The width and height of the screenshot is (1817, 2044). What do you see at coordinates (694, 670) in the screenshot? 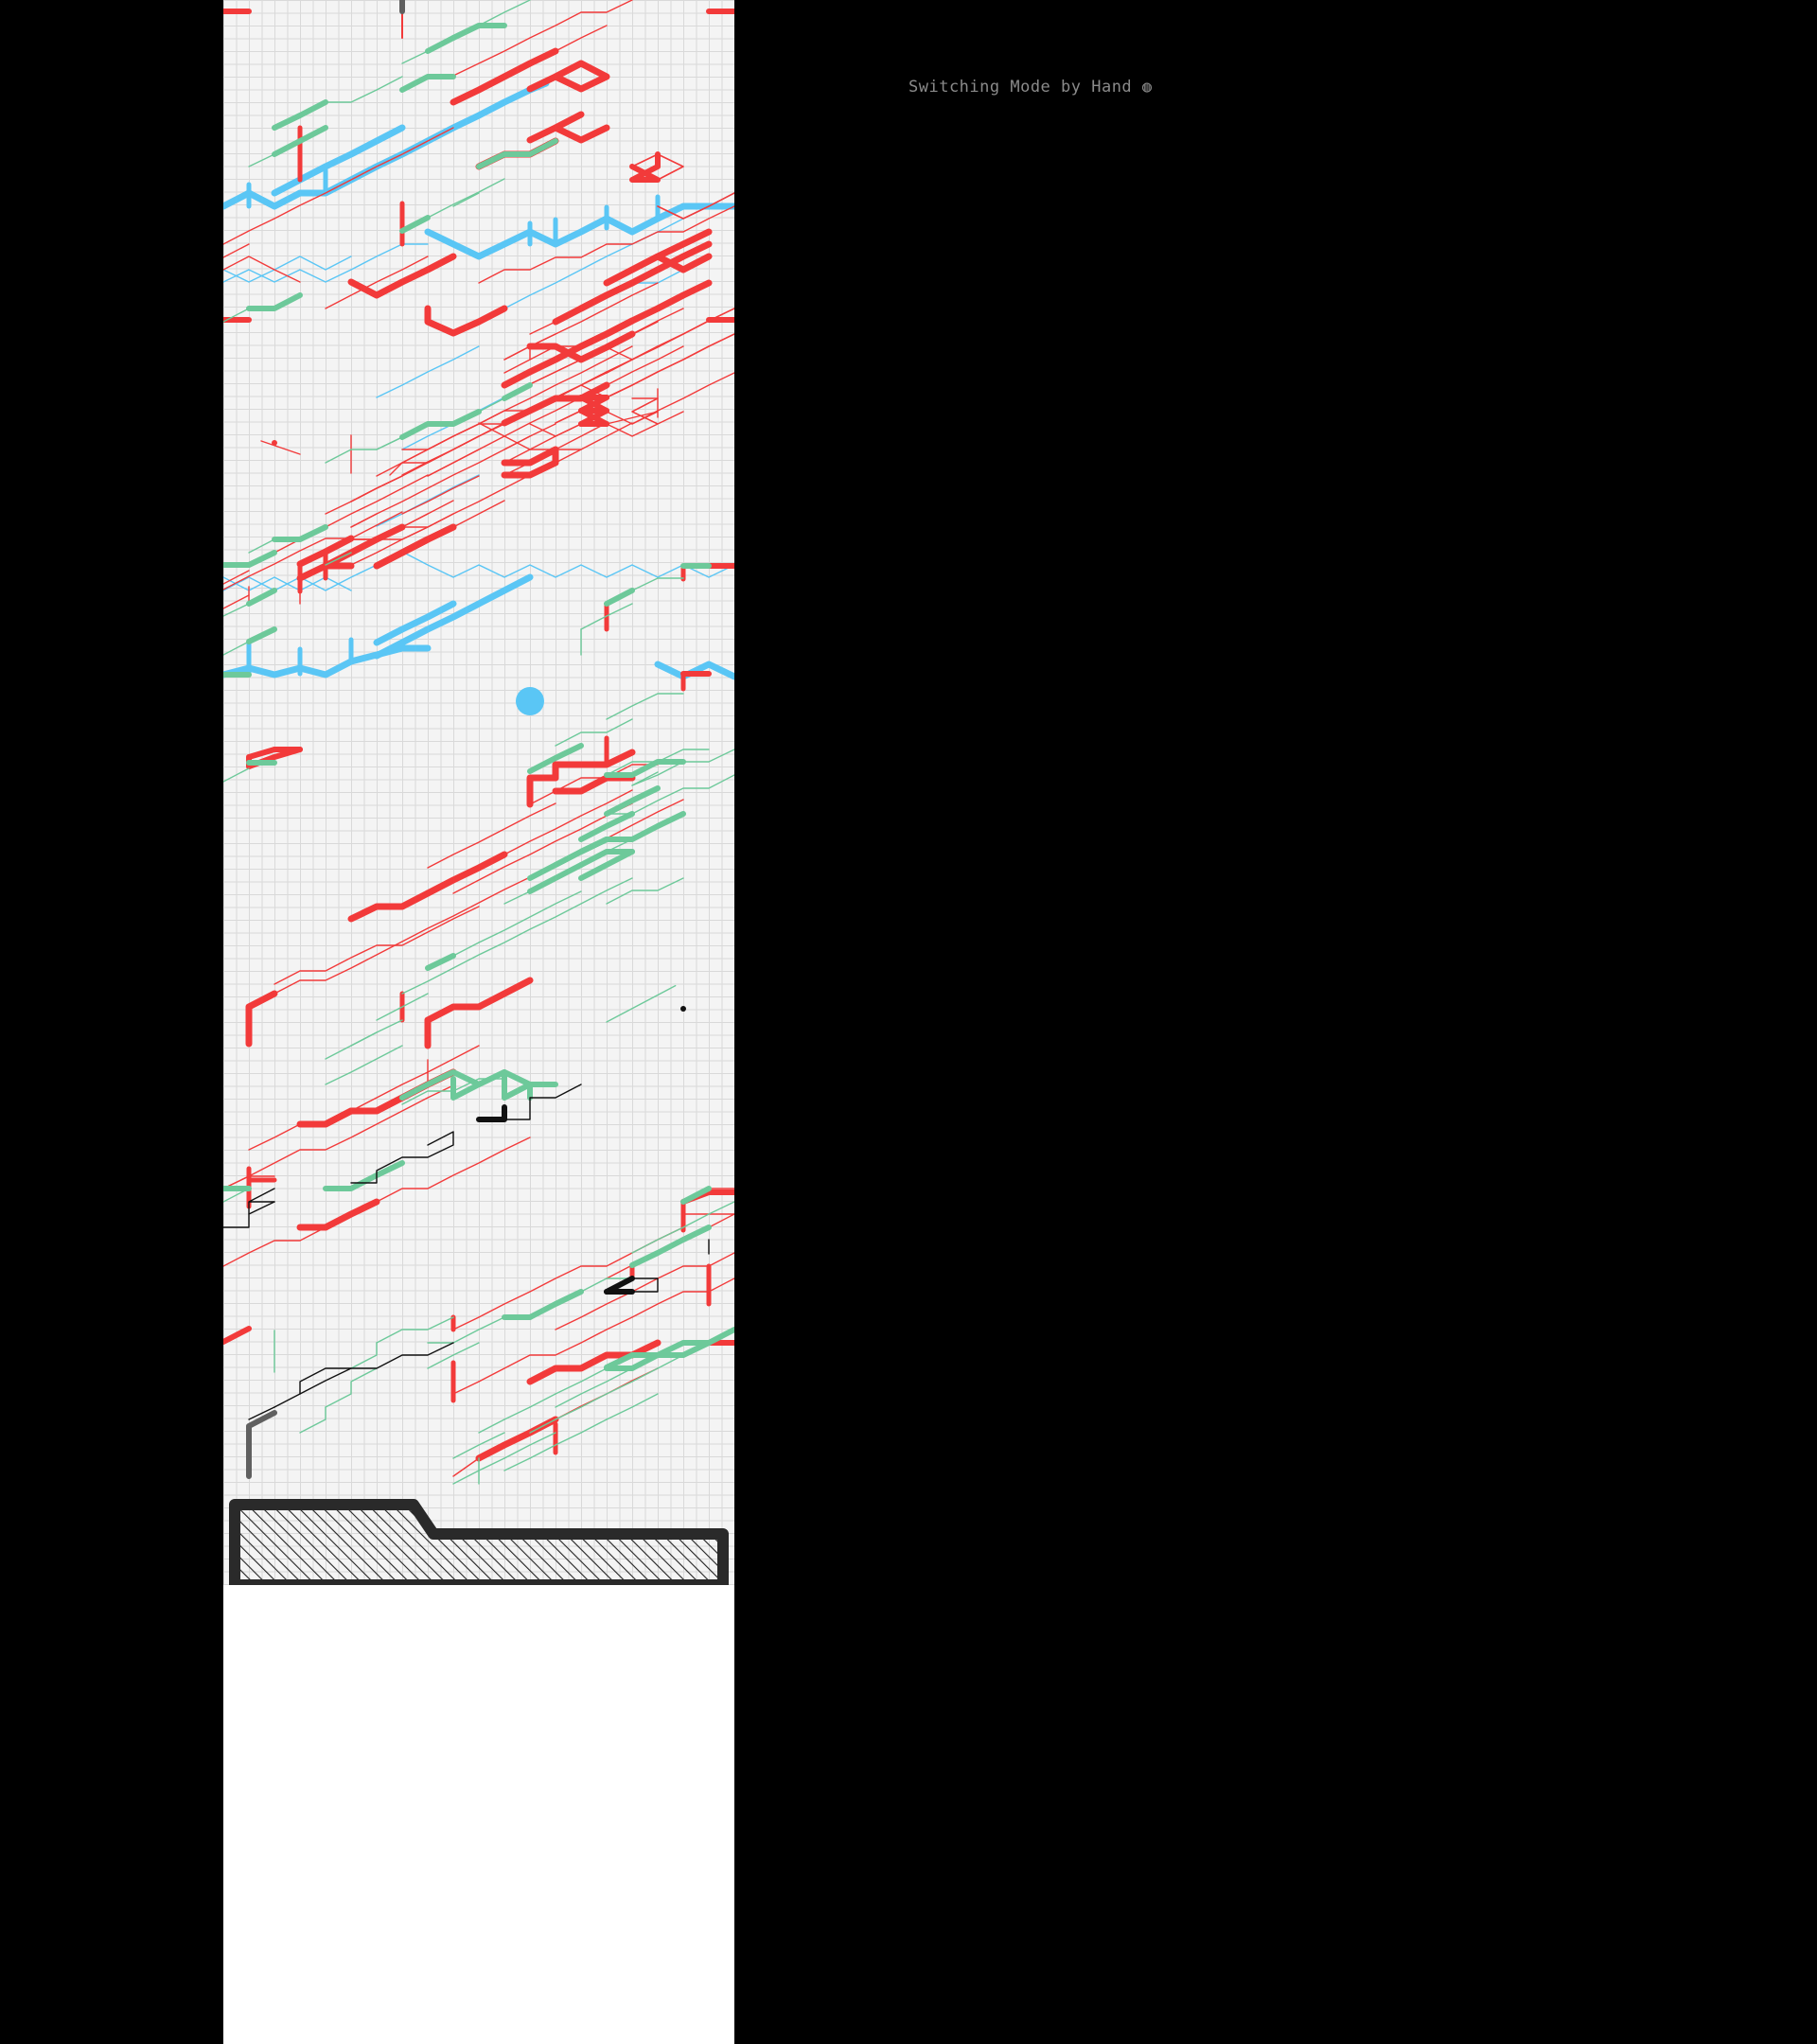
I see `blue-thick-right` at bounding box center [694, 670].